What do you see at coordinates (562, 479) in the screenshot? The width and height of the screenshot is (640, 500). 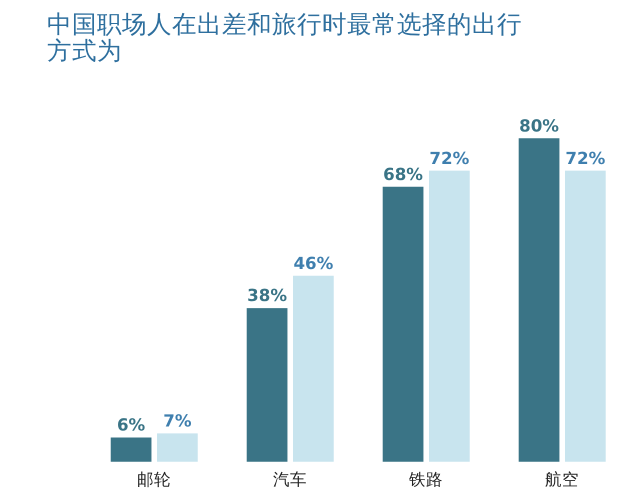 I see `x-tick-label: 航空` at bounding box center [562, 479].